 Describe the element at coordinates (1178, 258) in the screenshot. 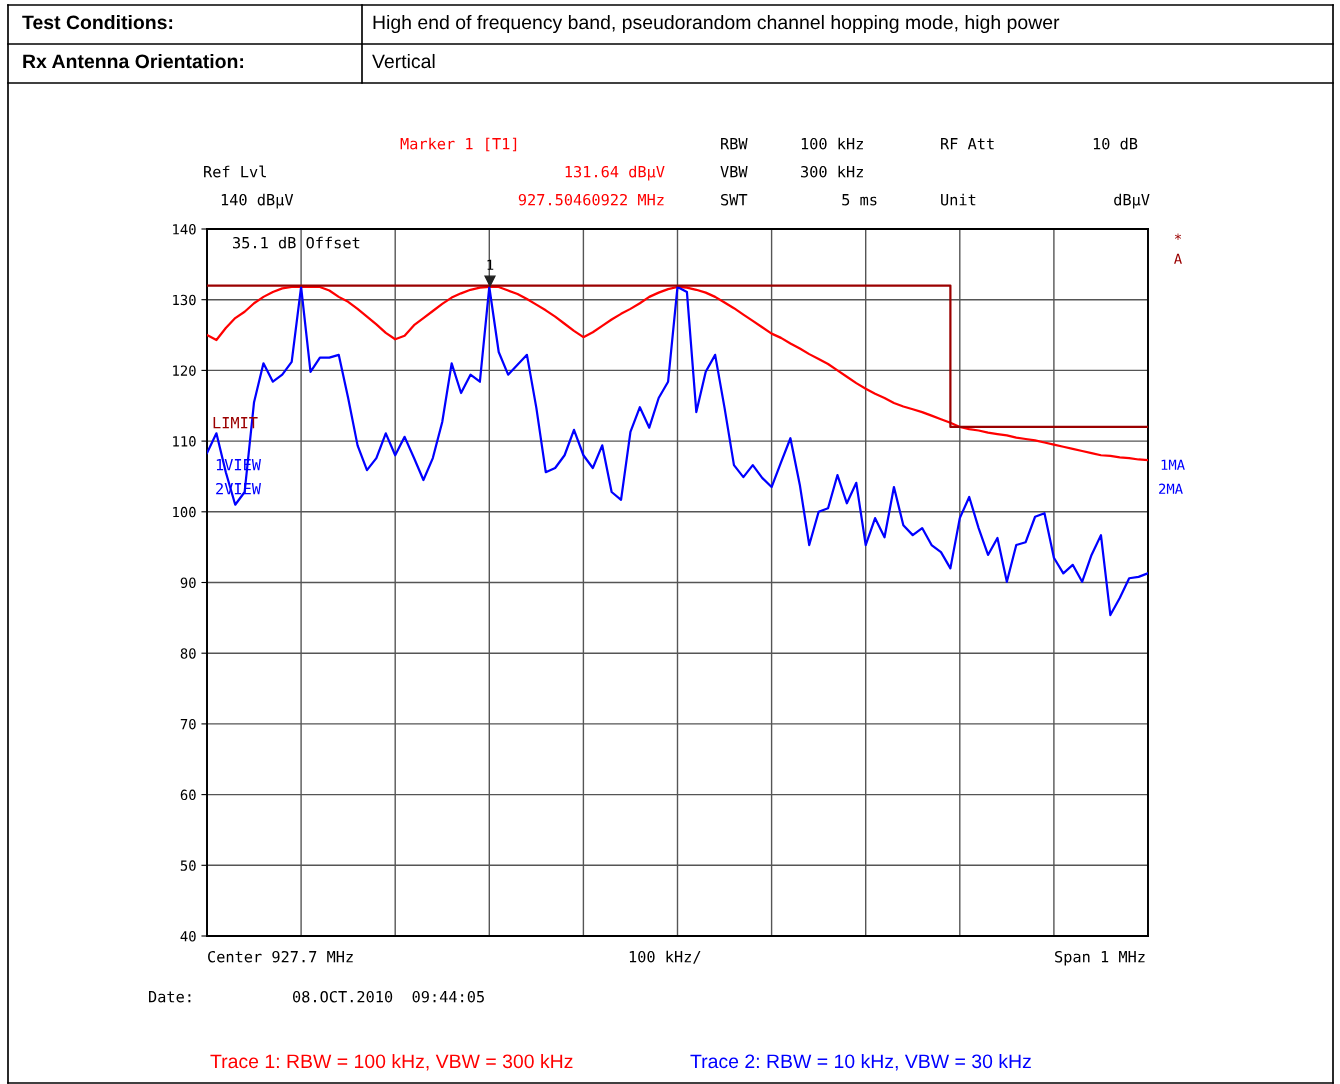

I see `text: A` at that location.